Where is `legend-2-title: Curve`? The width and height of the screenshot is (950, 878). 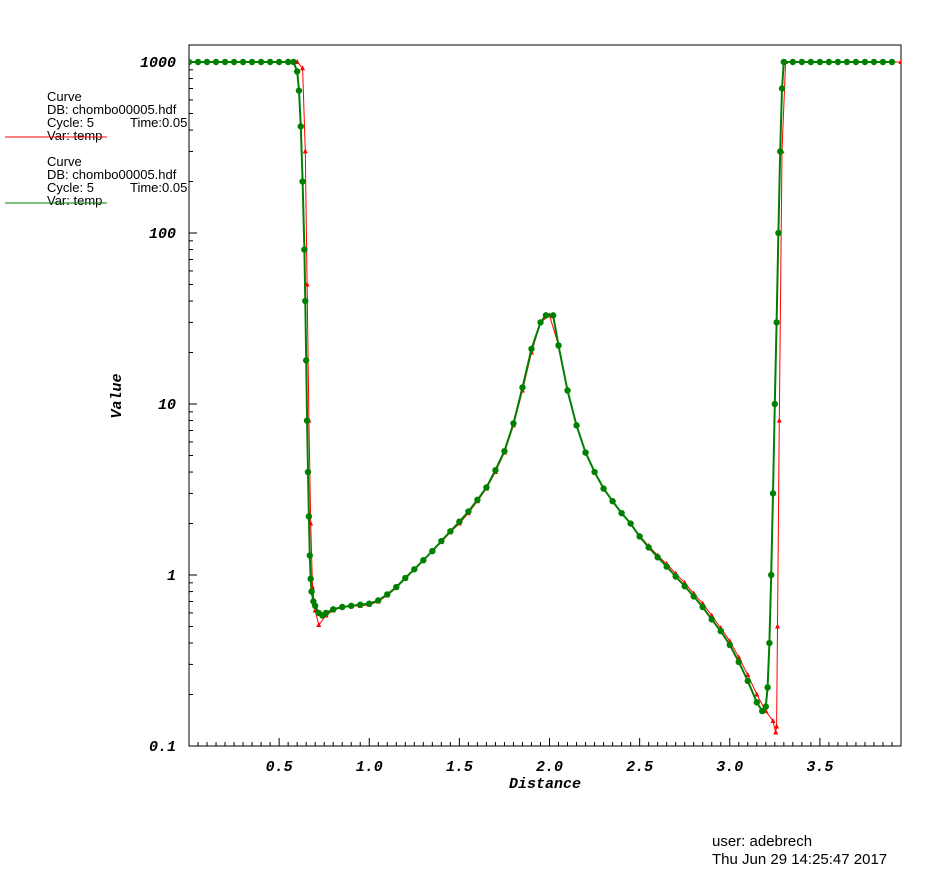
legend-2-title: Curve is located at coordinates (64, 161).